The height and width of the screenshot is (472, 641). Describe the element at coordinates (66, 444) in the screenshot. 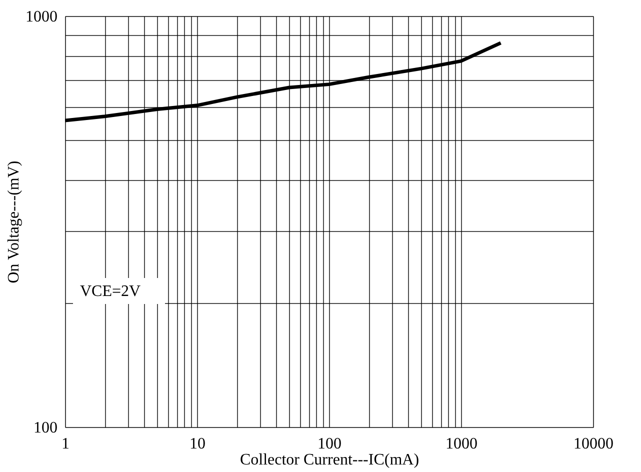

I see `x-tick-label: 1` at that location.